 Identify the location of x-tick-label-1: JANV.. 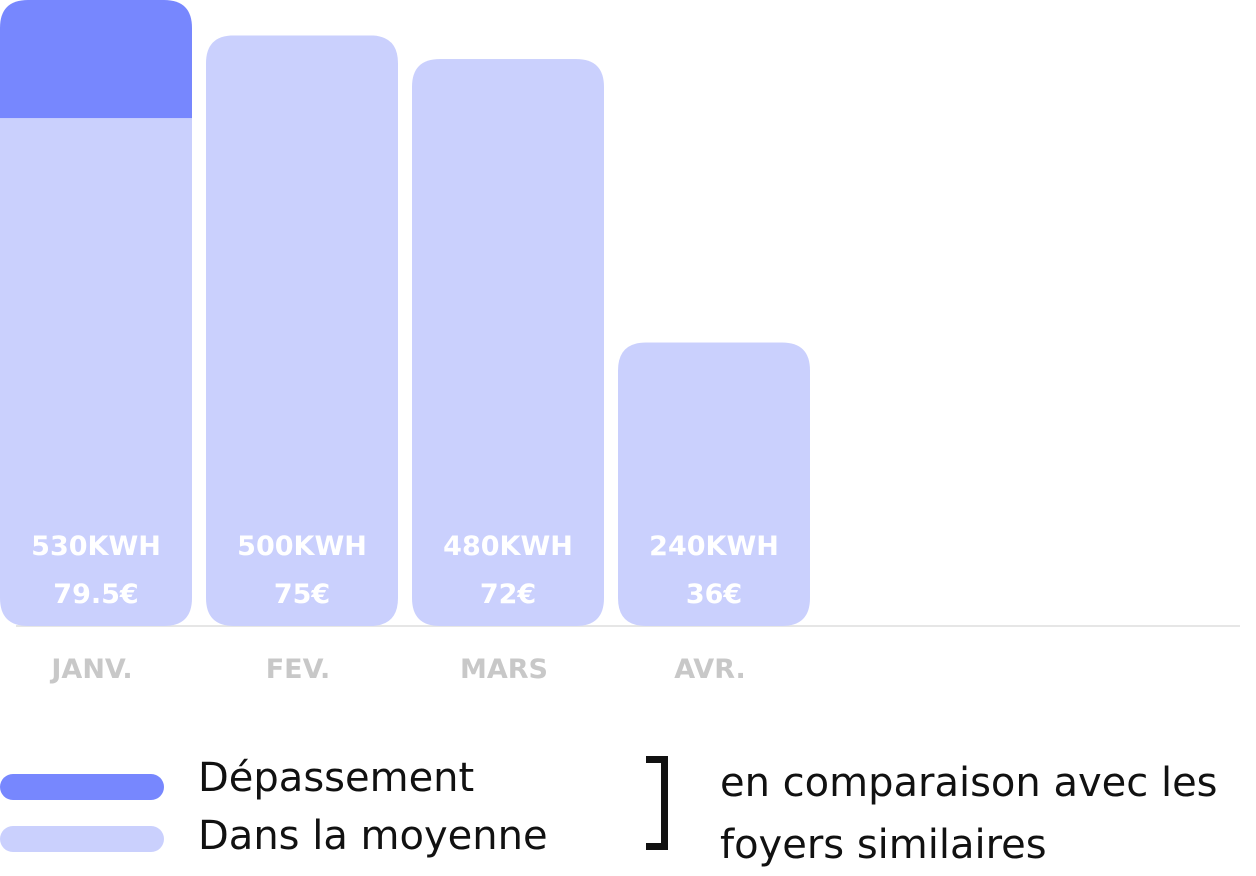
(90, 669).